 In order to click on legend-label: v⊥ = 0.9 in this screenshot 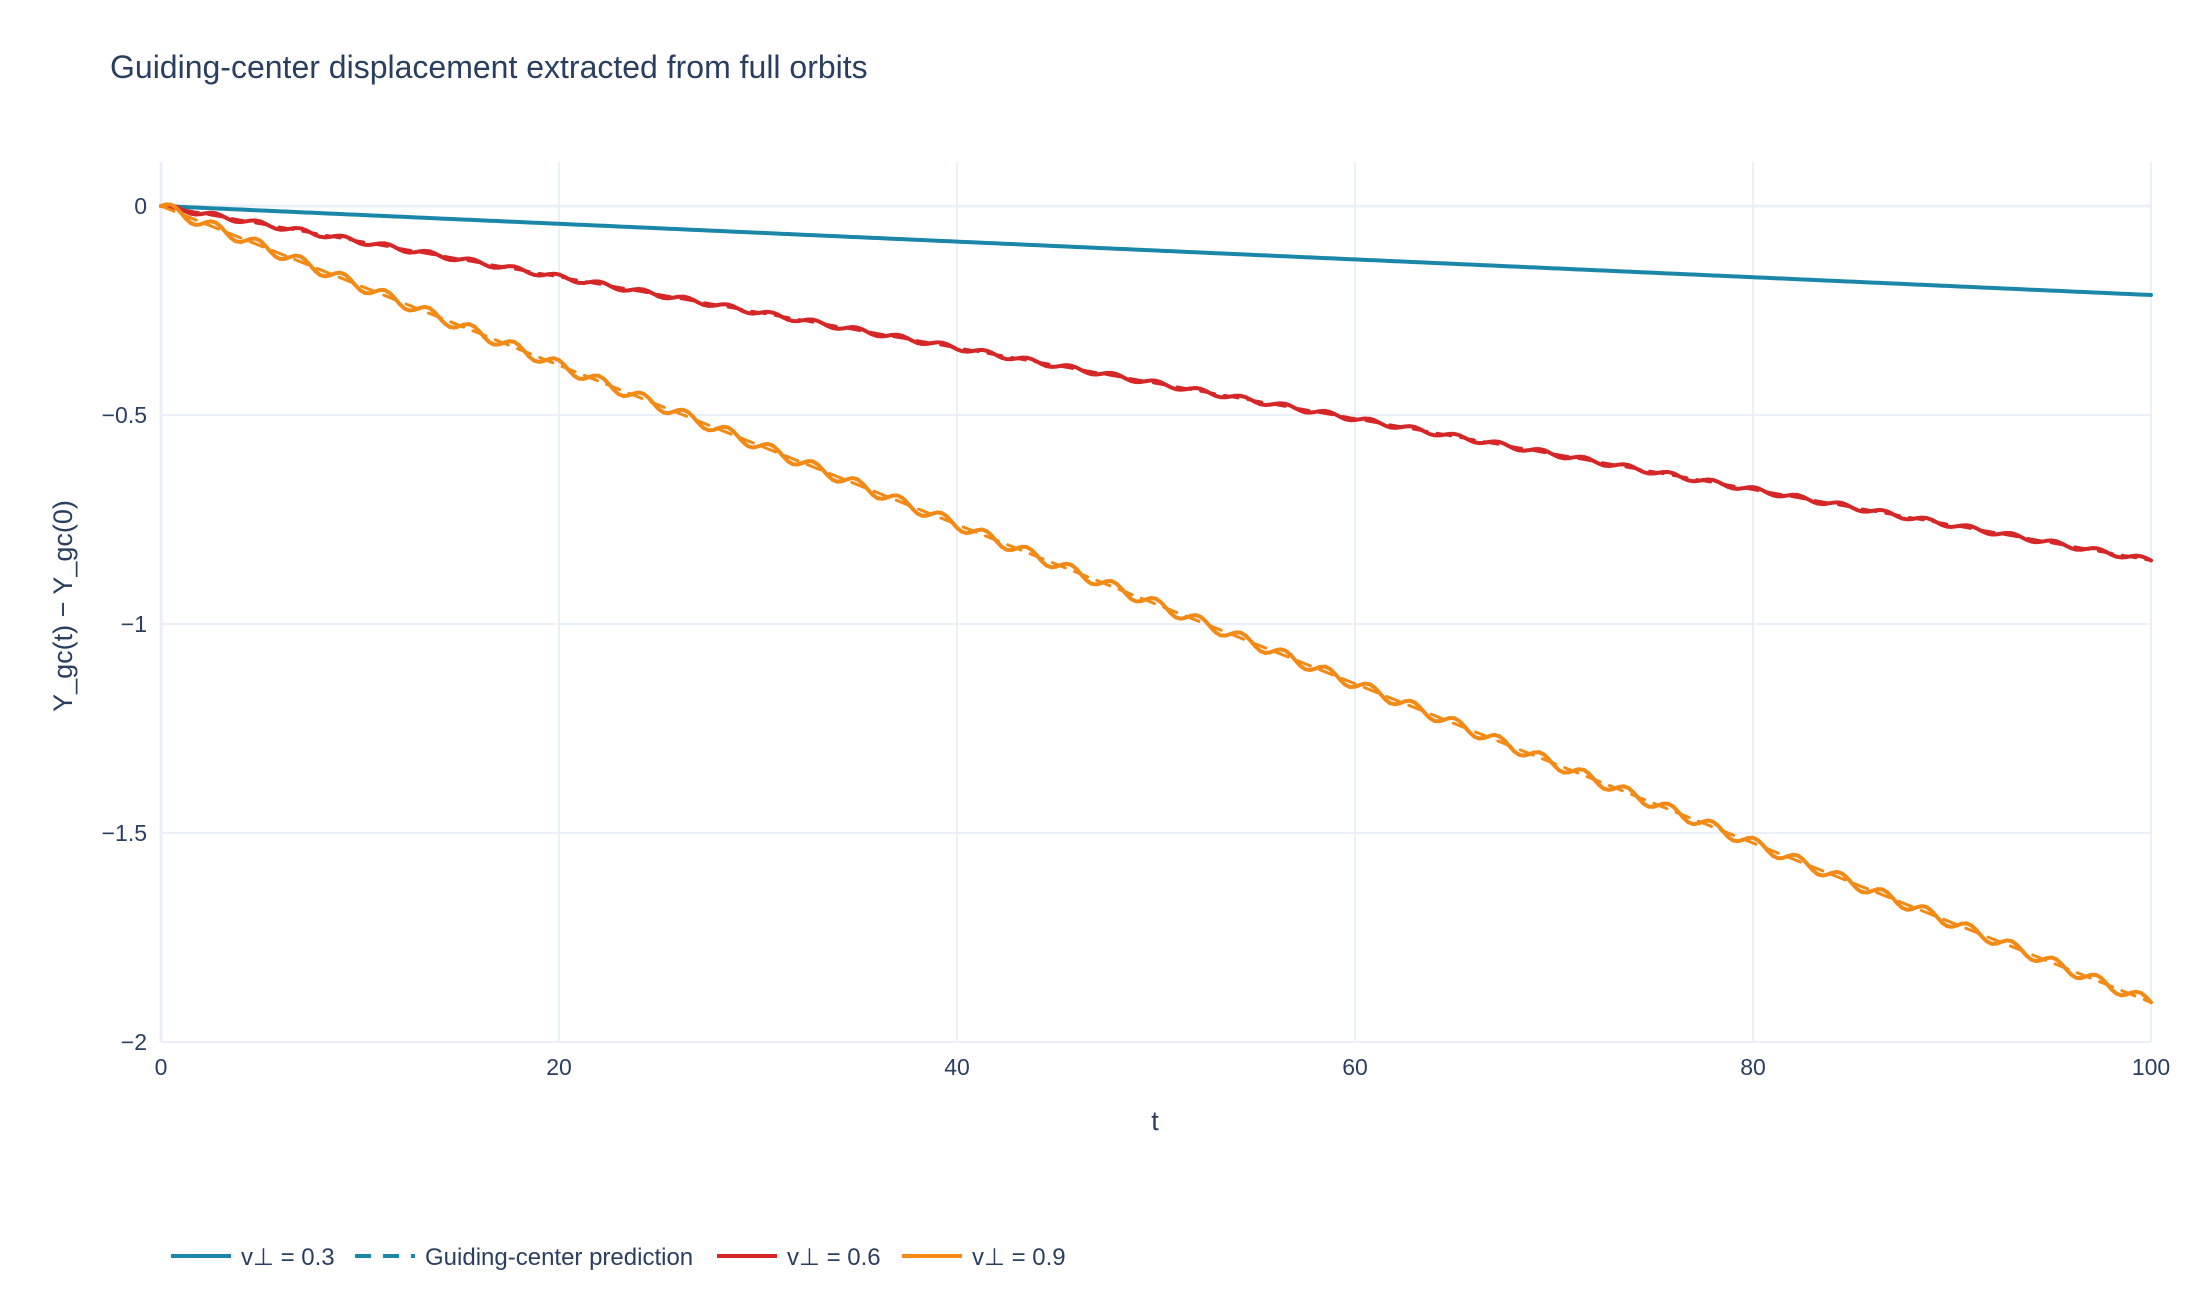, I will do `click(1019, 1257)`.